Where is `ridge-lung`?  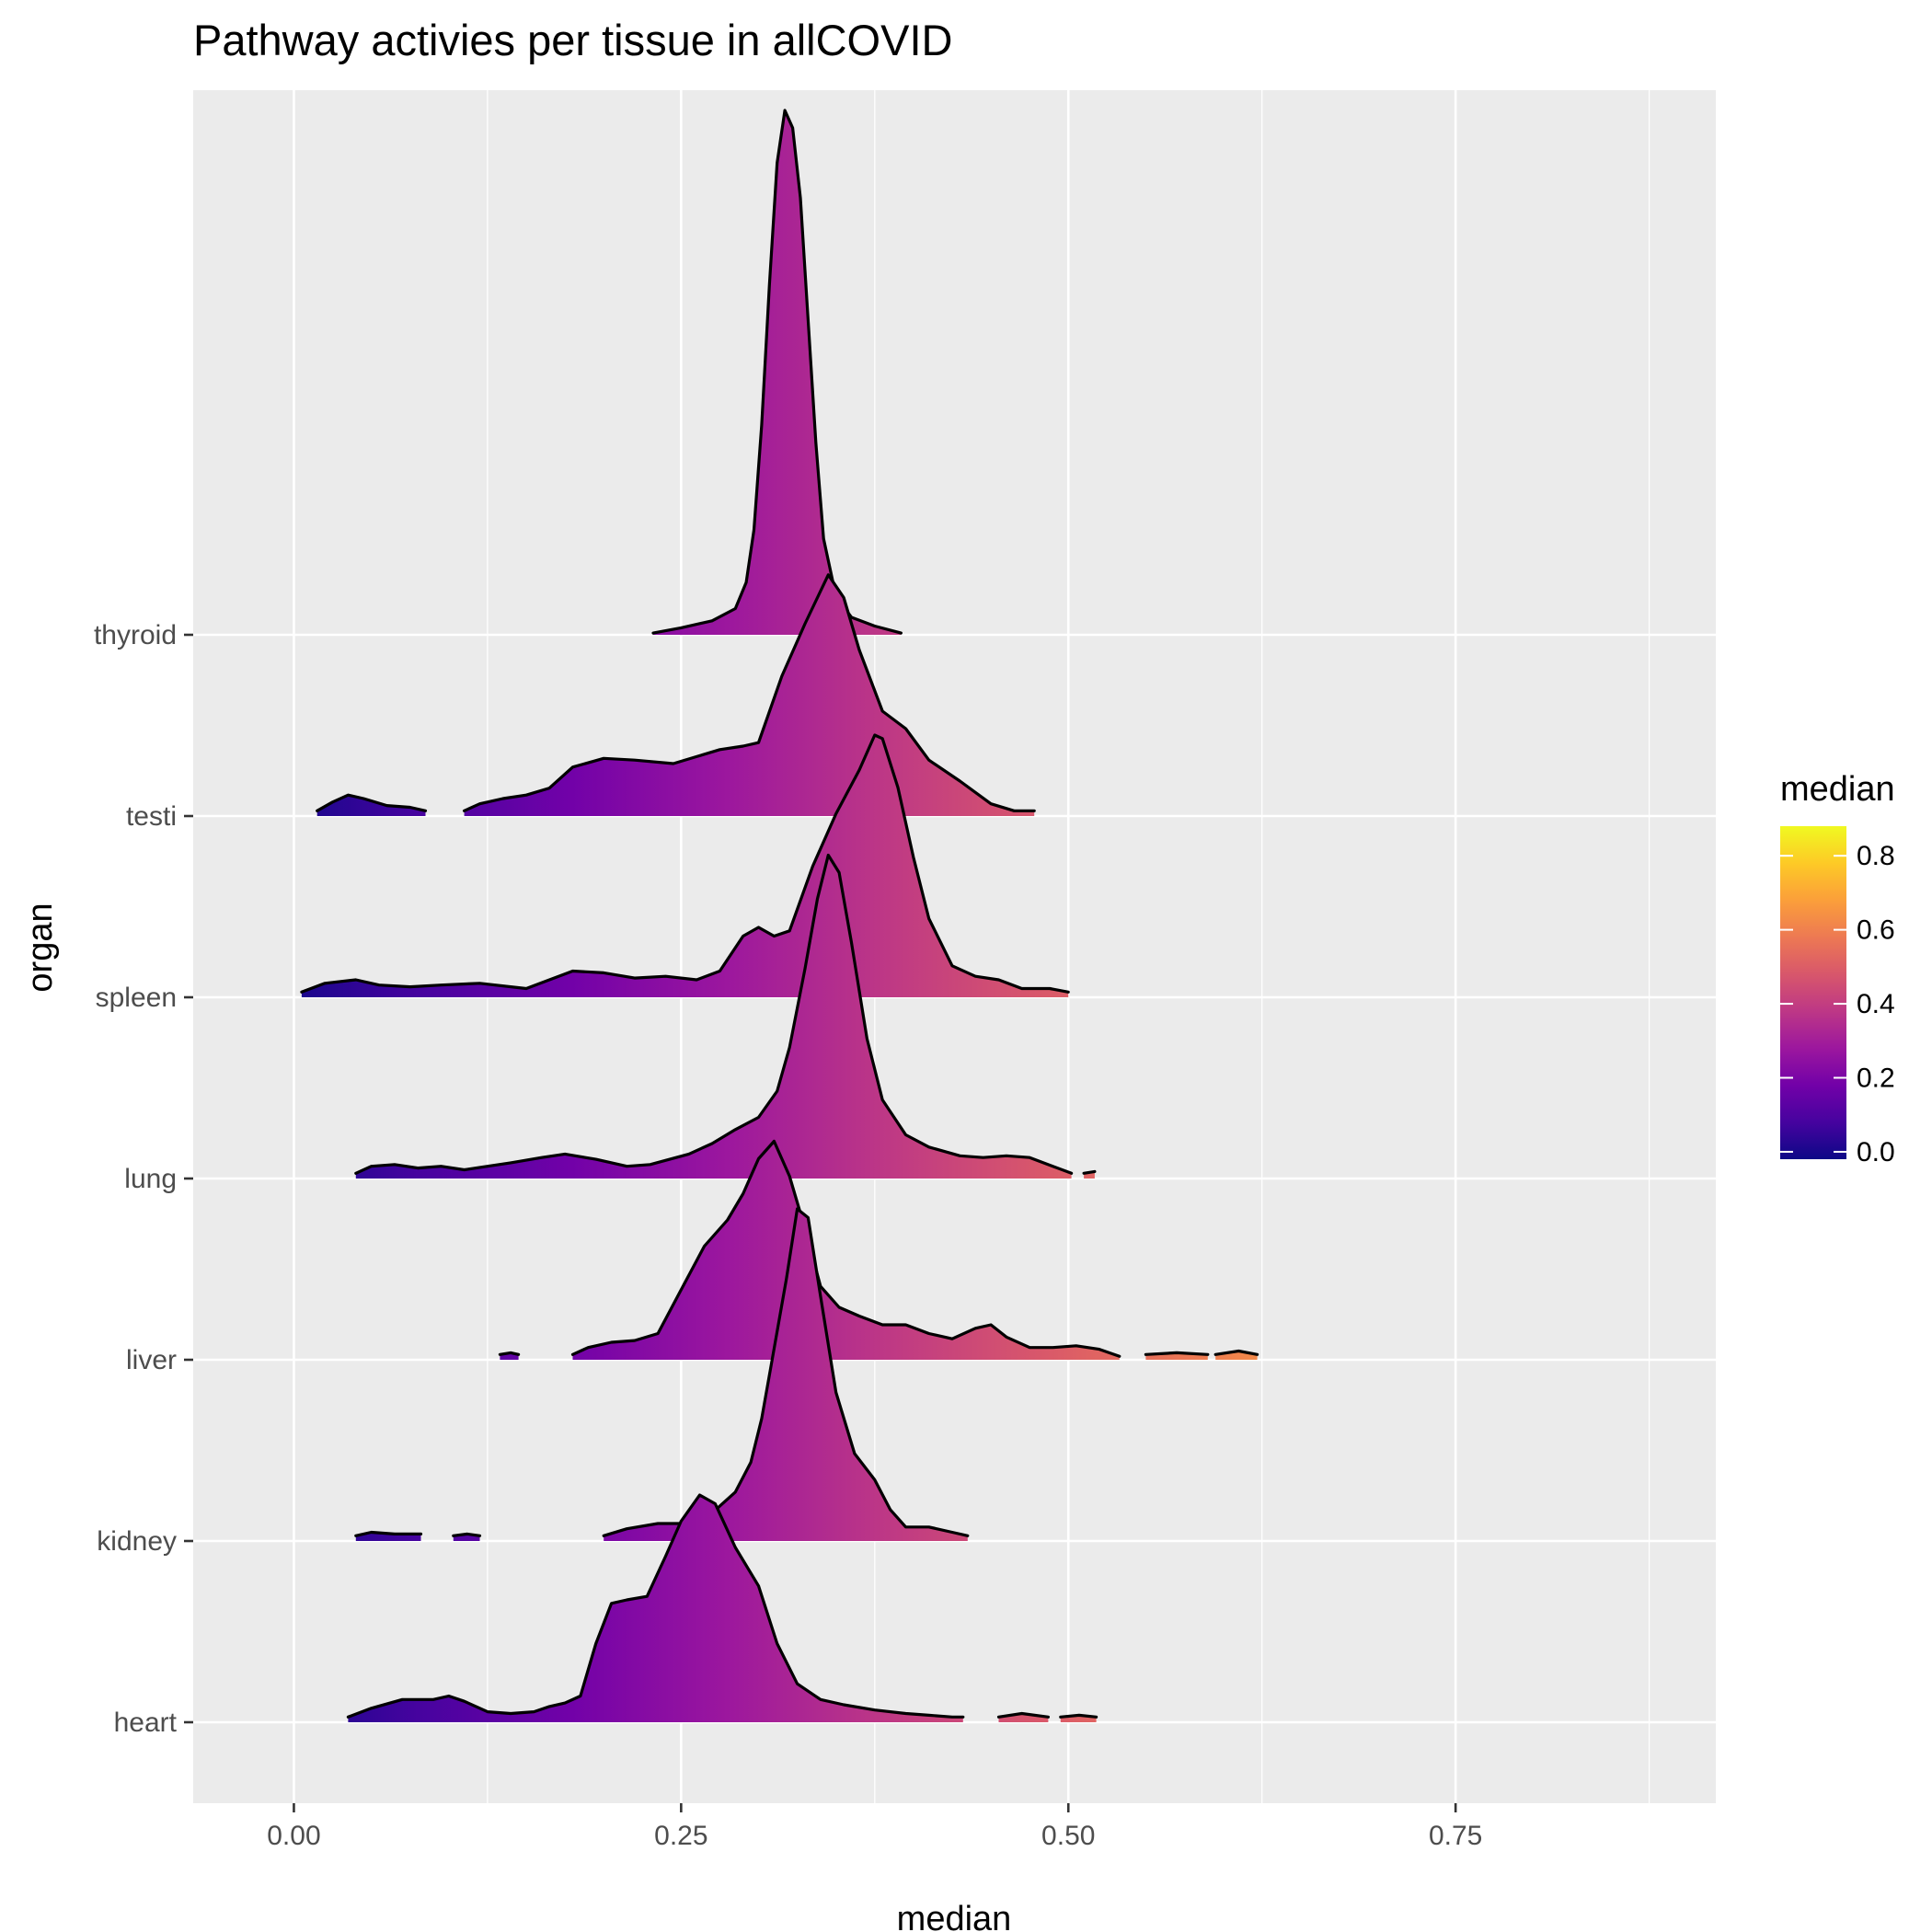 ridge-lung is located at coordinates (725, 1016).